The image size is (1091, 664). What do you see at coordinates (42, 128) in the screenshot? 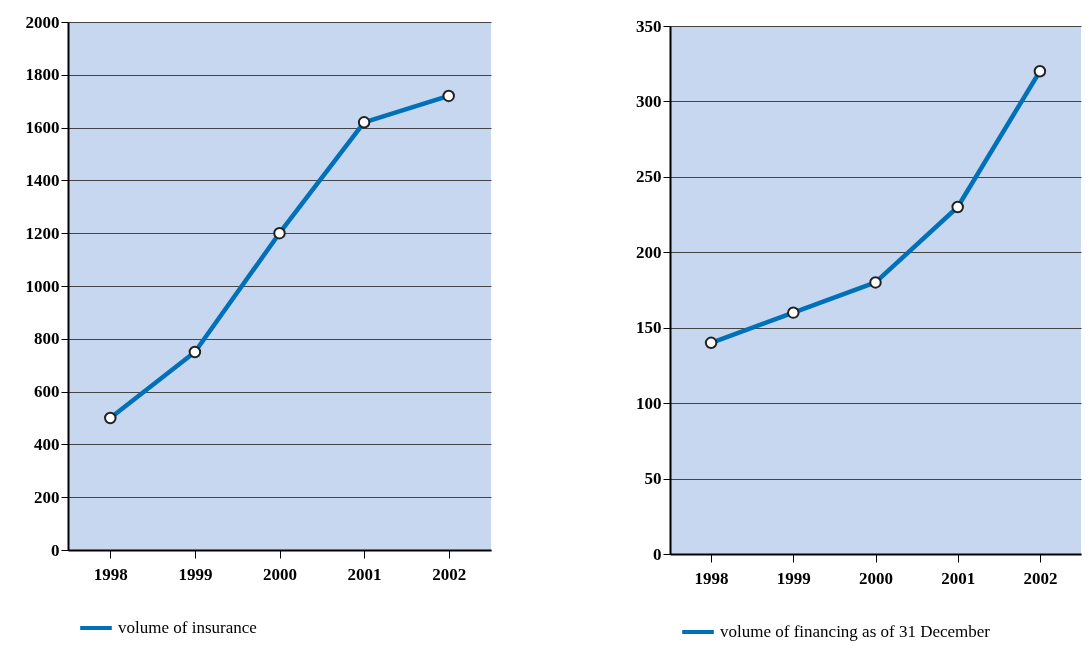
I see `y-tick-label: 1600` at bounding box center [42, 128].